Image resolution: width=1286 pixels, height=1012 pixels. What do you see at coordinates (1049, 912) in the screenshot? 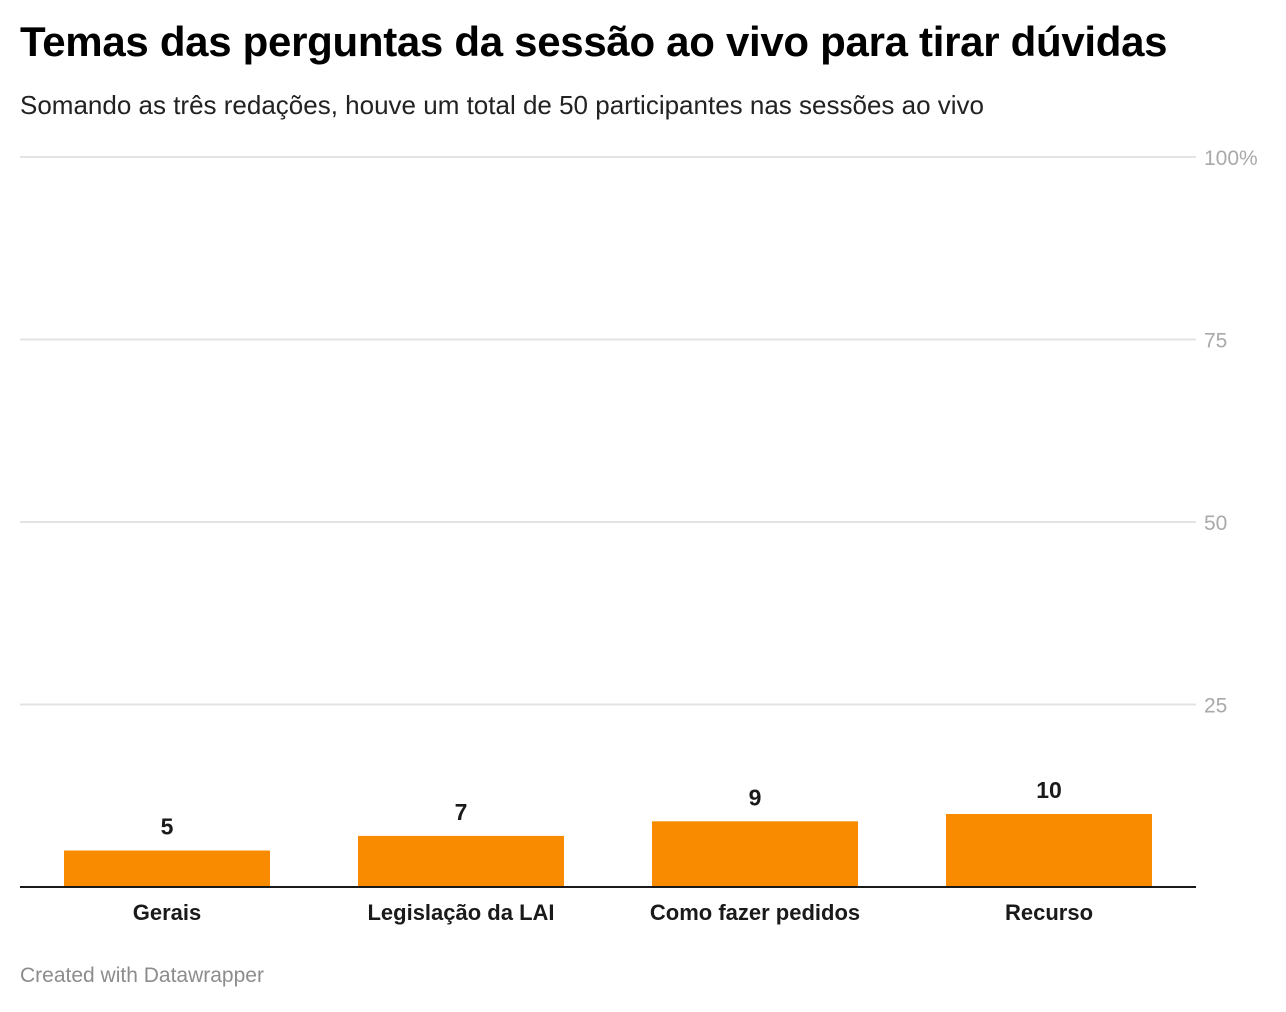
I see `x-category-label: Recurso` at bounding box center [1049, 912].